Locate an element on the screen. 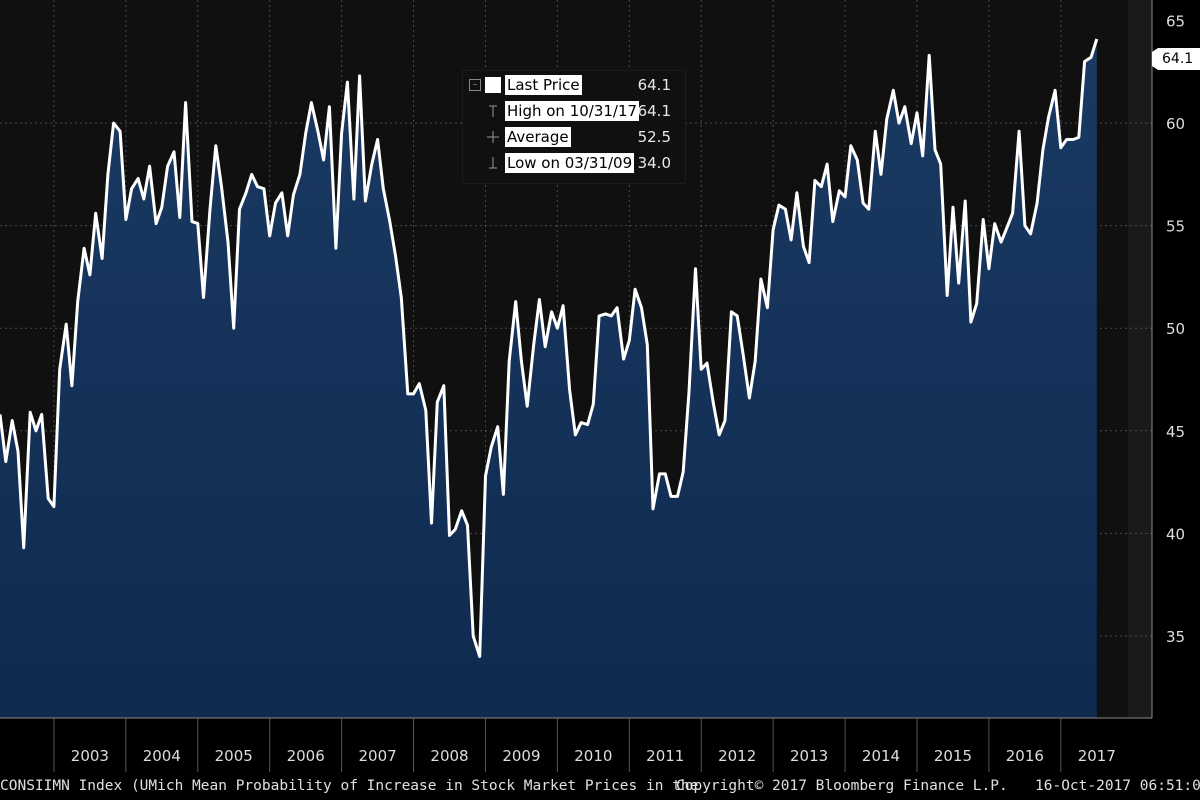 Image resolution: width=1200 pixels, height=800 pixels. y-tick-label: 55 is located at coordinates (1175, 227).